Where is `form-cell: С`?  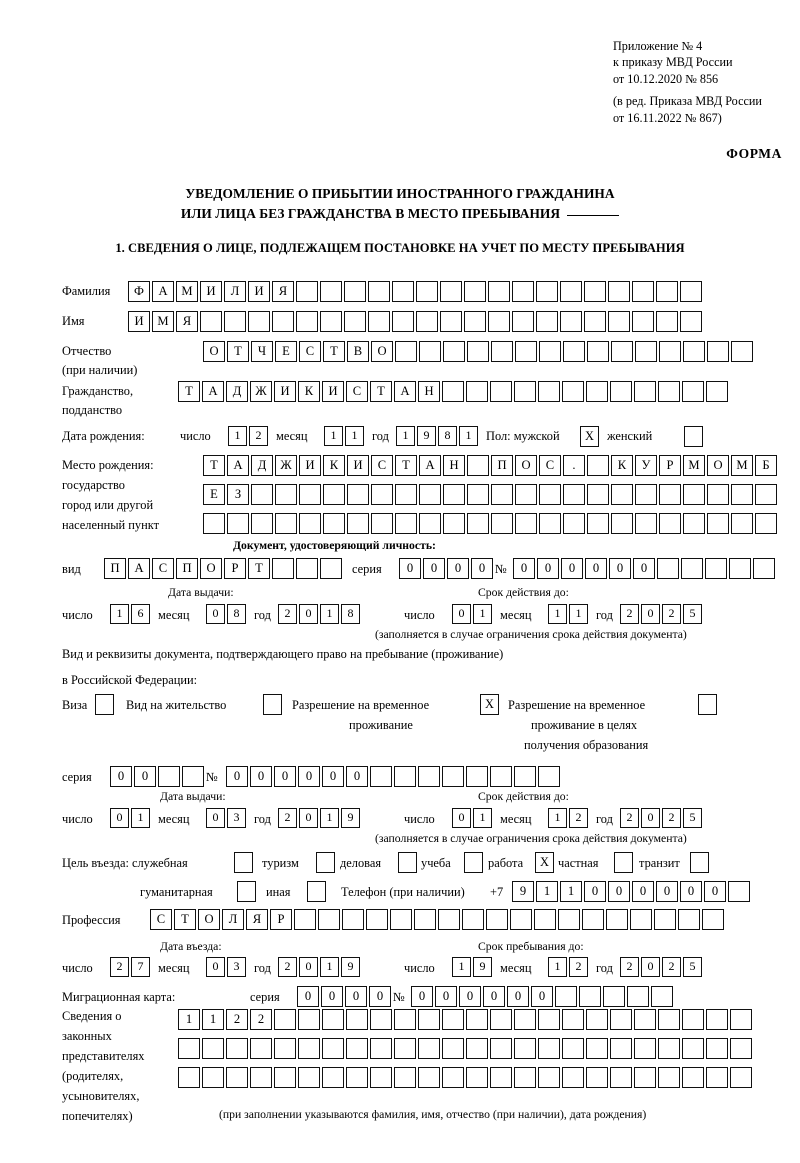 form-cell: С is located at coordinates (382, 465).